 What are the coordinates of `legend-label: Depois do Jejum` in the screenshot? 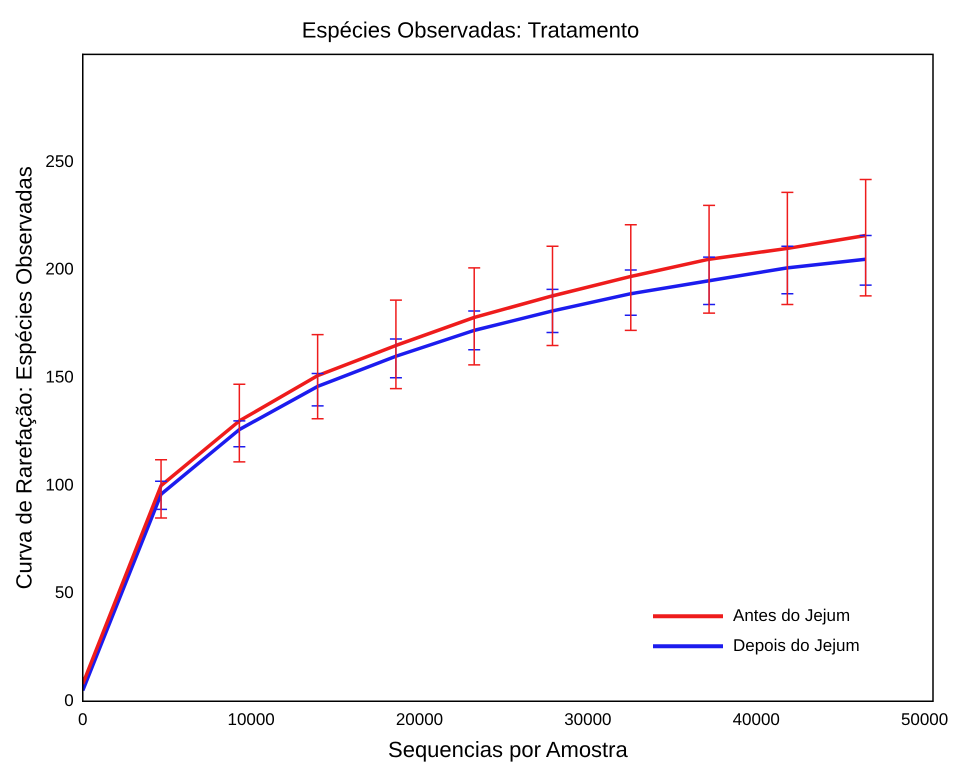 It's located at (796, 645).